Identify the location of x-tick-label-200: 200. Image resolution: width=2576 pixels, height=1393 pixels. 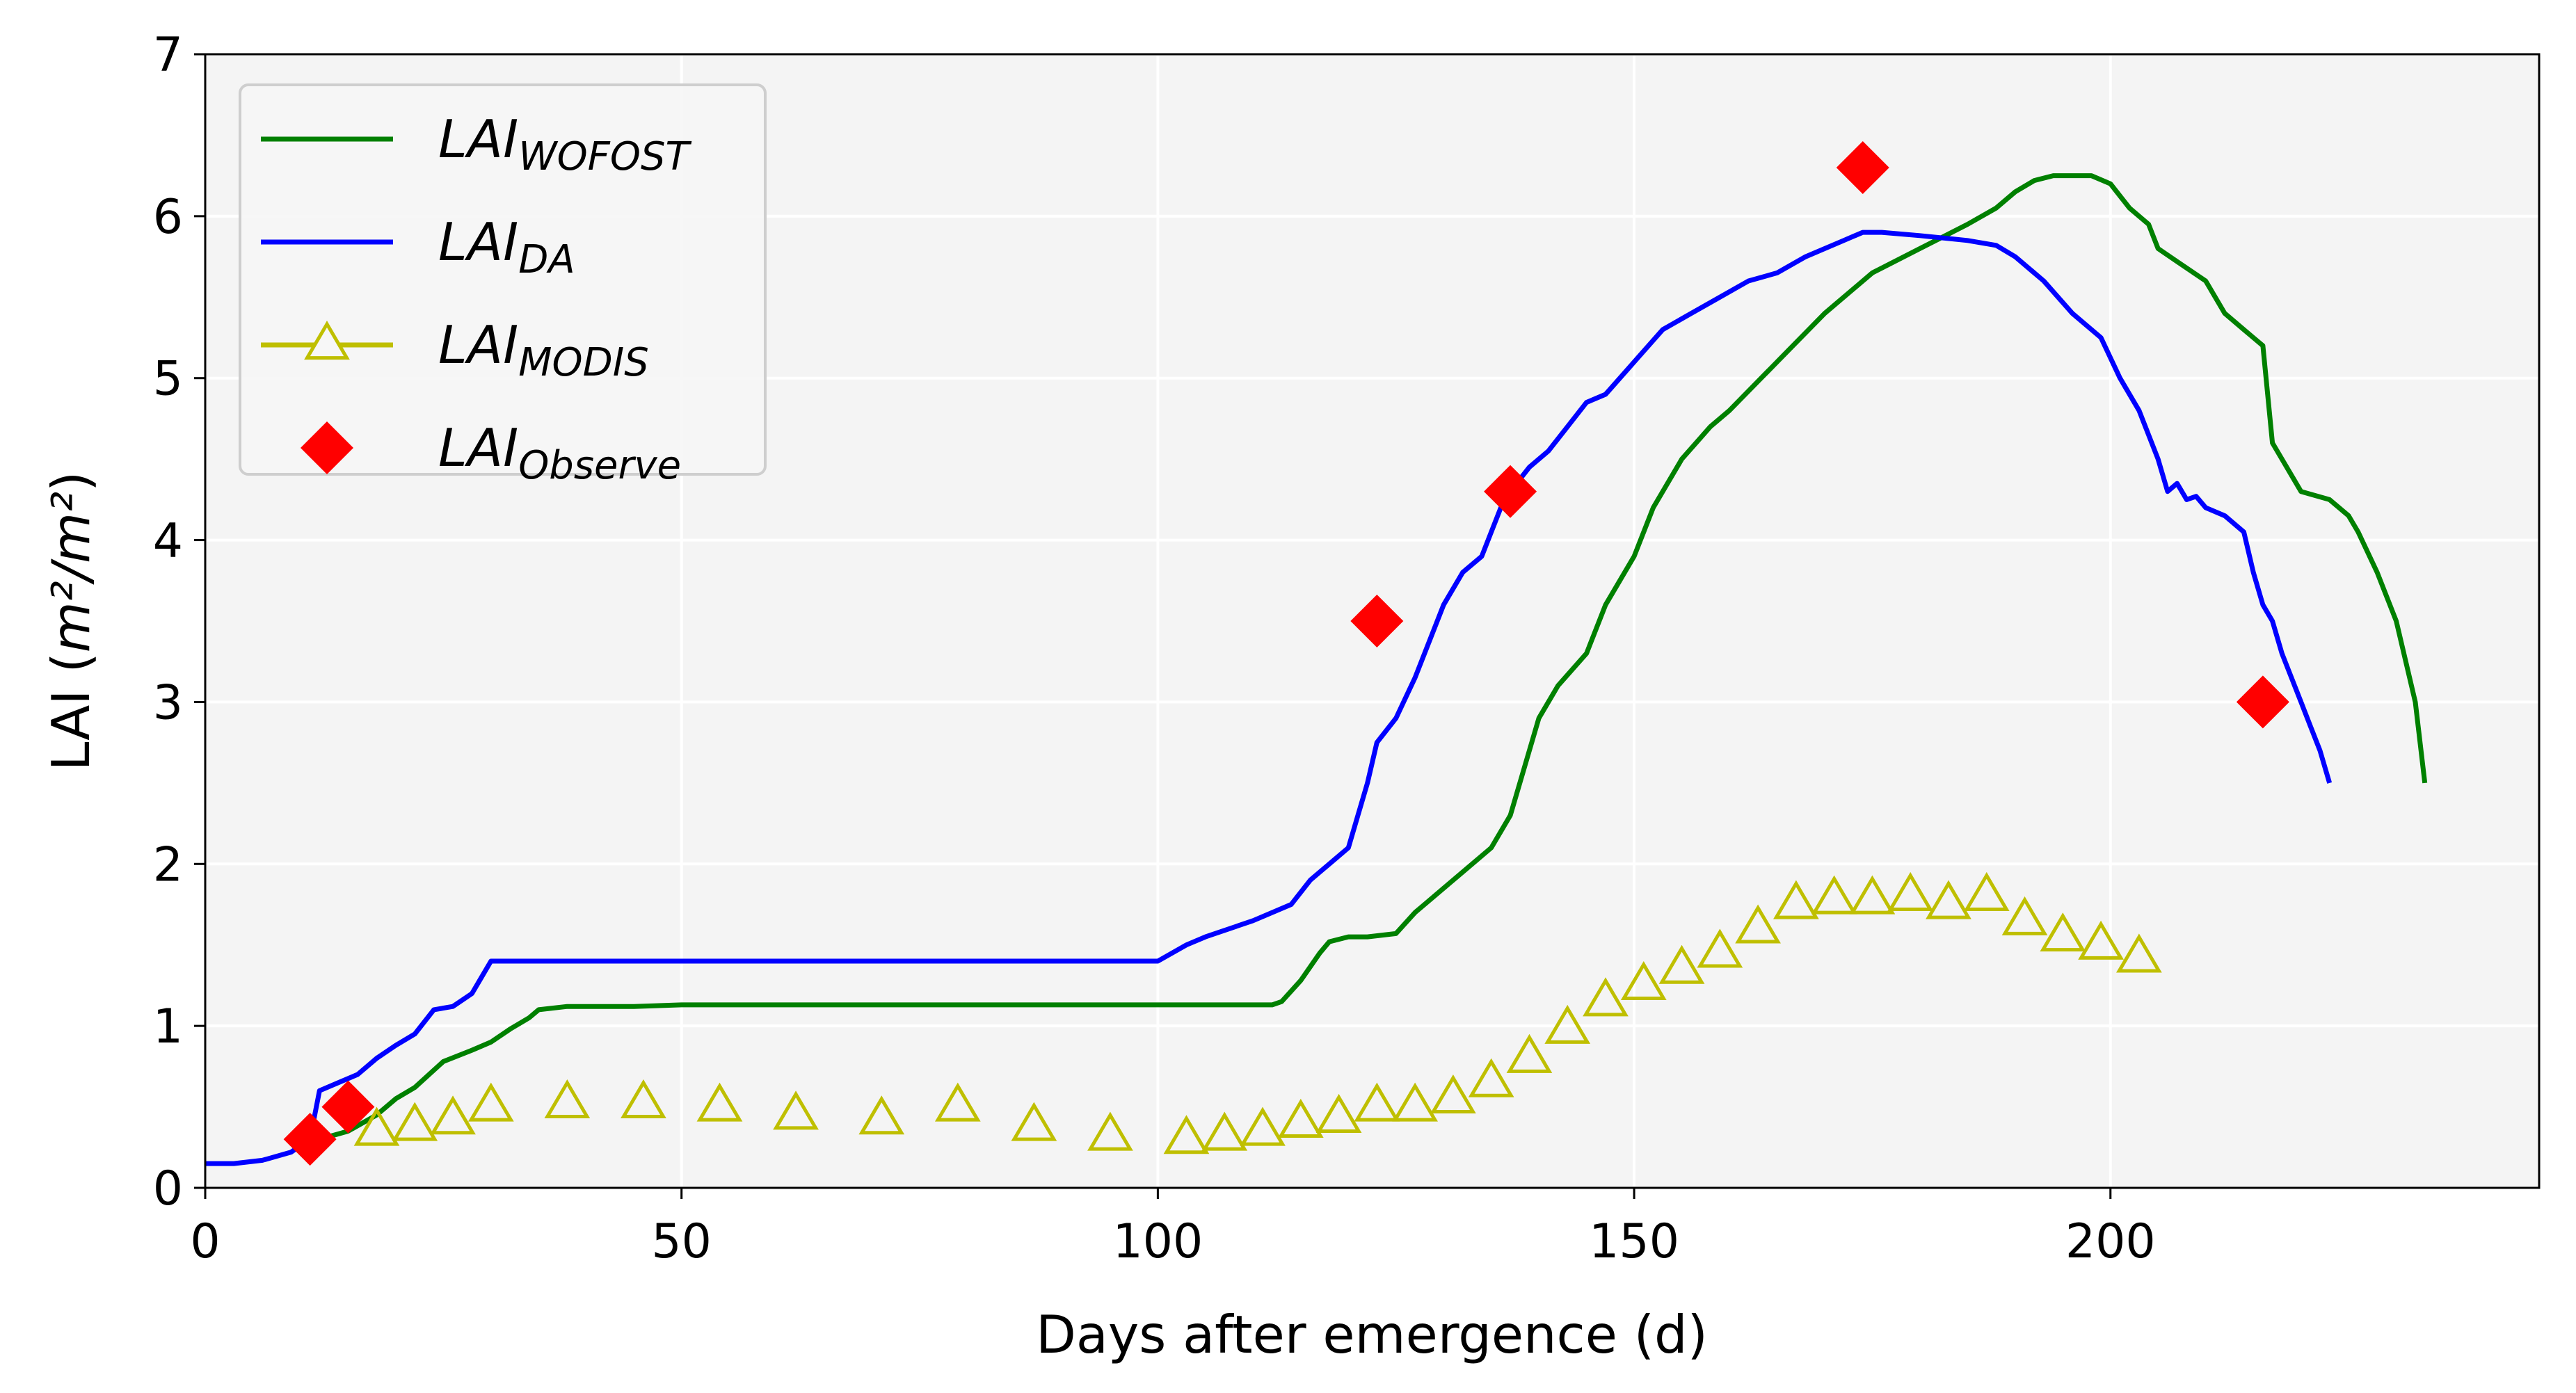
(2110, 1241).